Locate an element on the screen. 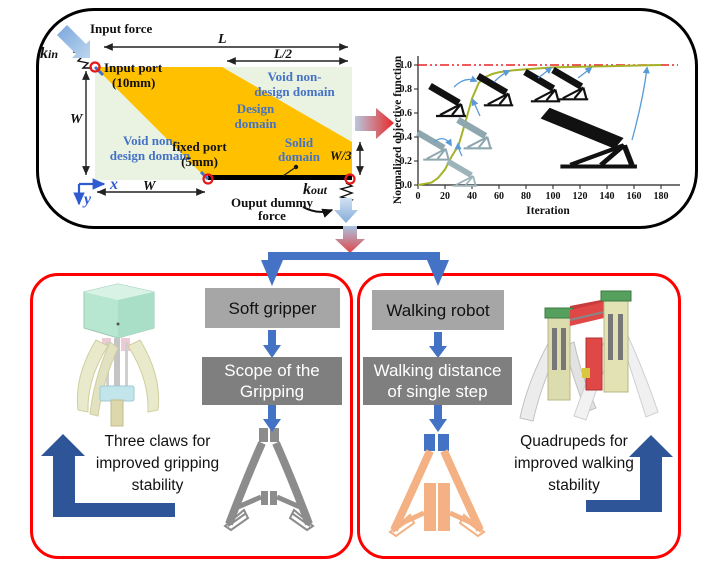 Image resolution: width=711 pixels, height=568 pixels. design-domain-label: Design domain is located at coordinates (255, 116).